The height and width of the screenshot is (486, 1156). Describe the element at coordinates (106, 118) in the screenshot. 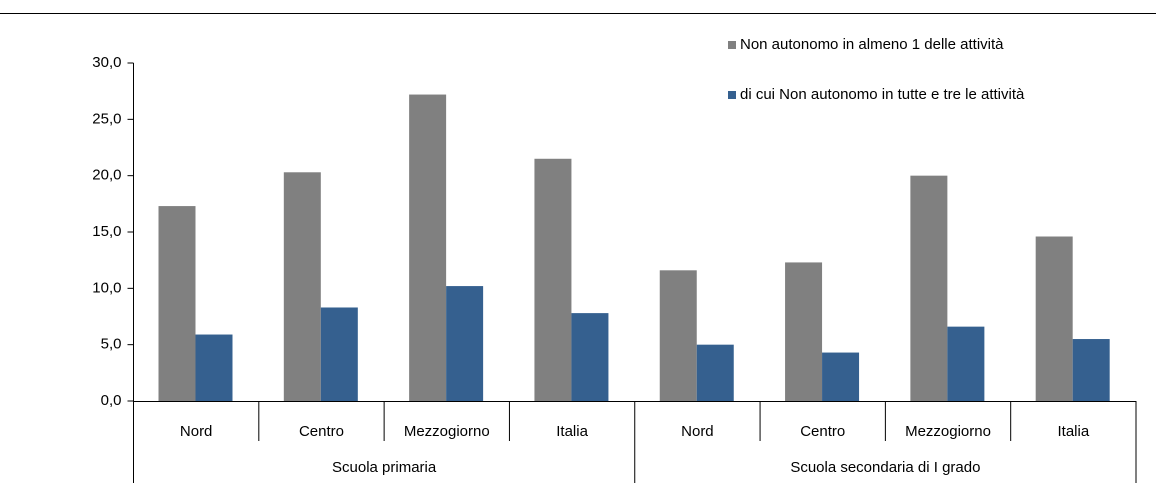

I see `y-tick-label: 25,0` at that location.